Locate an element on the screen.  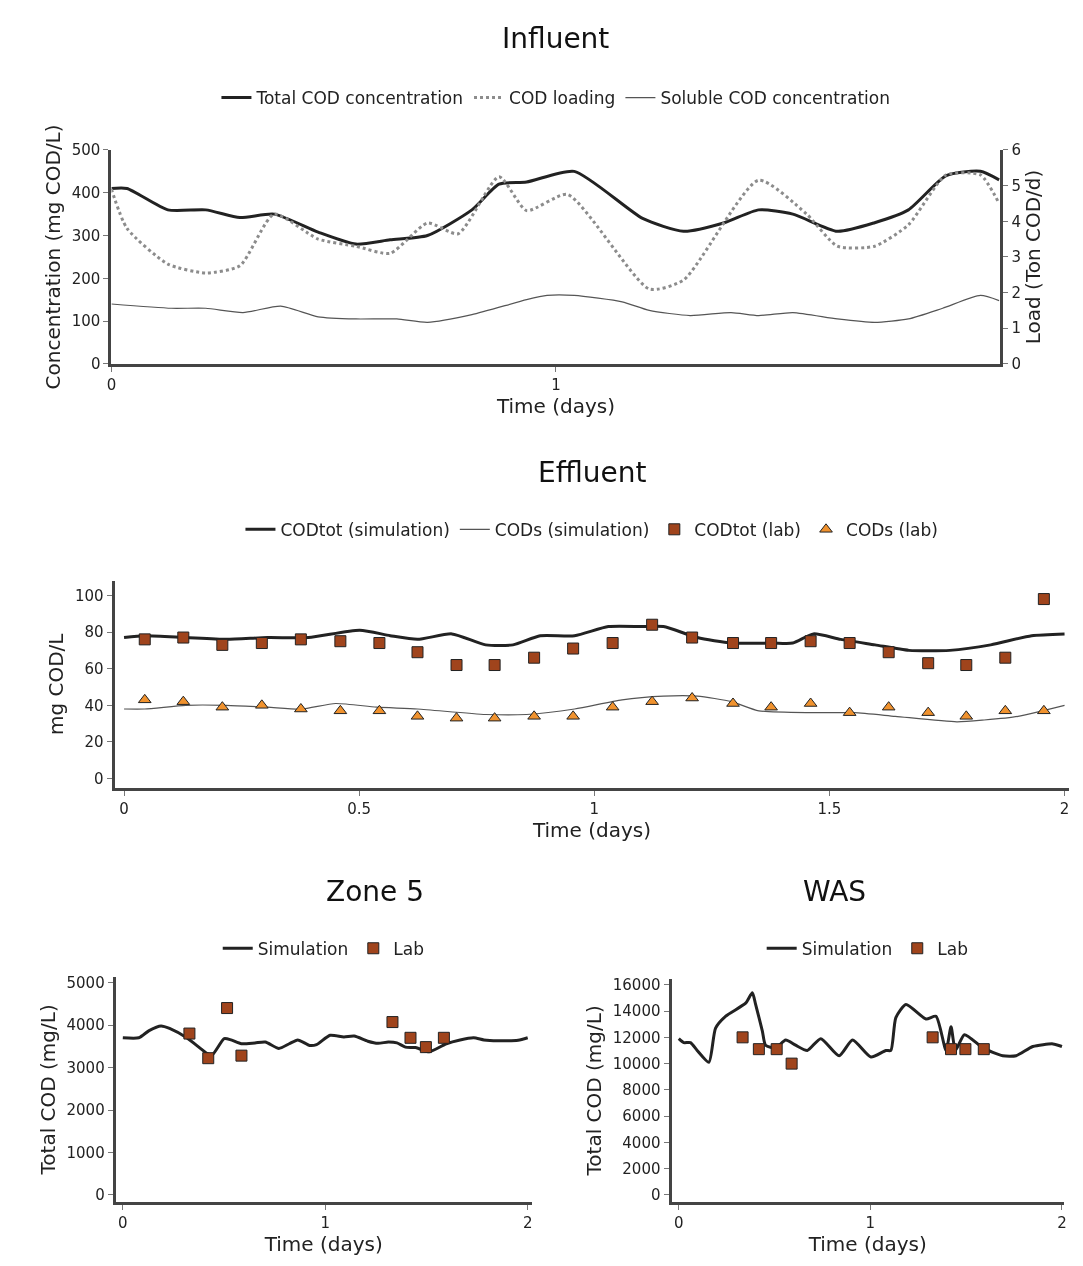
y-axis-title: mg COD/L is located at coordinates (56, 684).